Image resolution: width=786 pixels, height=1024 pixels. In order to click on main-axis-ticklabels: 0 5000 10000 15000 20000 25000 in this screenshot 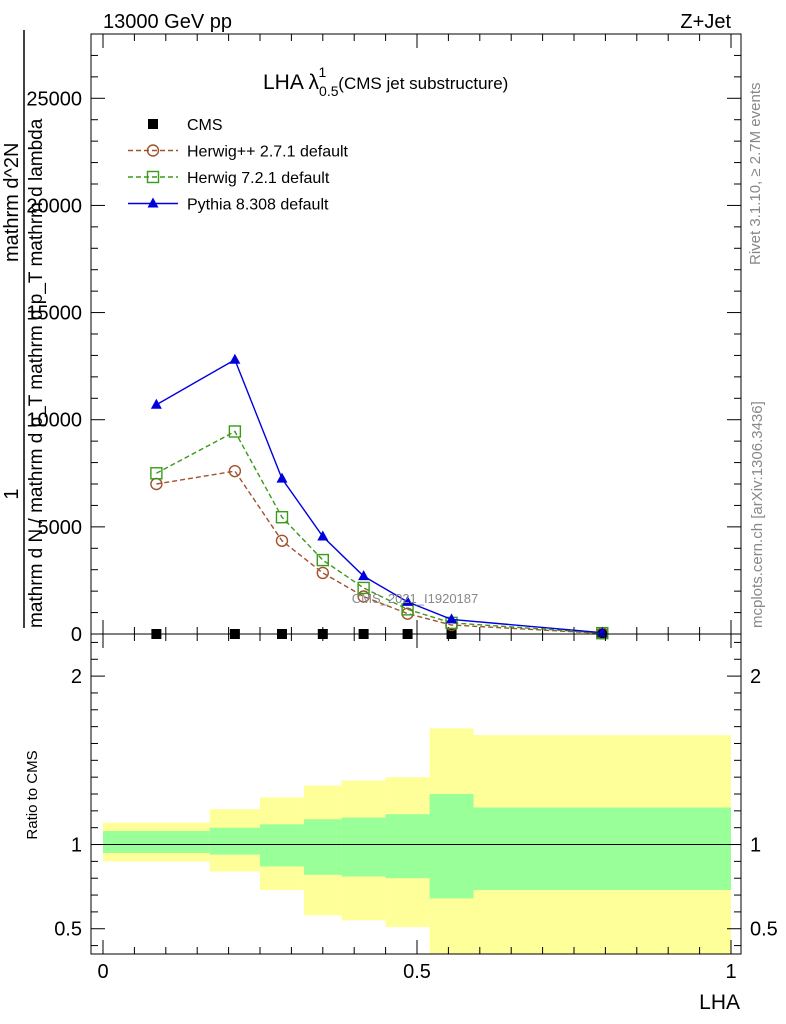, I will do `click(54, 367)`.